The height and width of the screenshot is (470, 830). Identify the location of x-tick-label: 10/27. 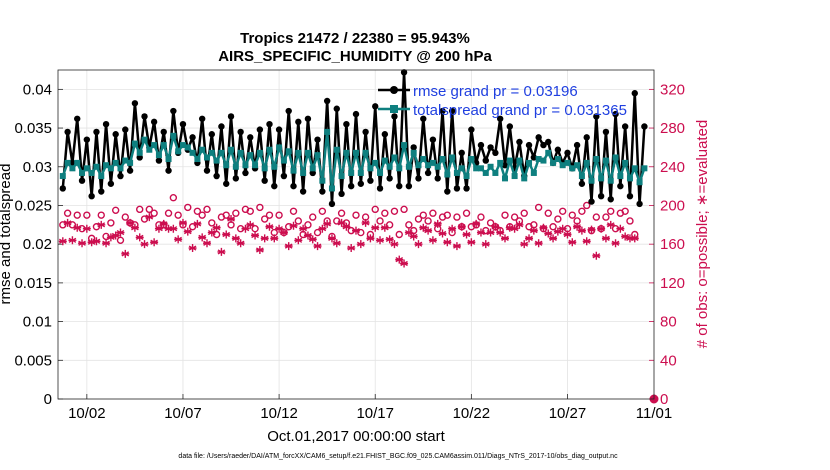
(568, 413).